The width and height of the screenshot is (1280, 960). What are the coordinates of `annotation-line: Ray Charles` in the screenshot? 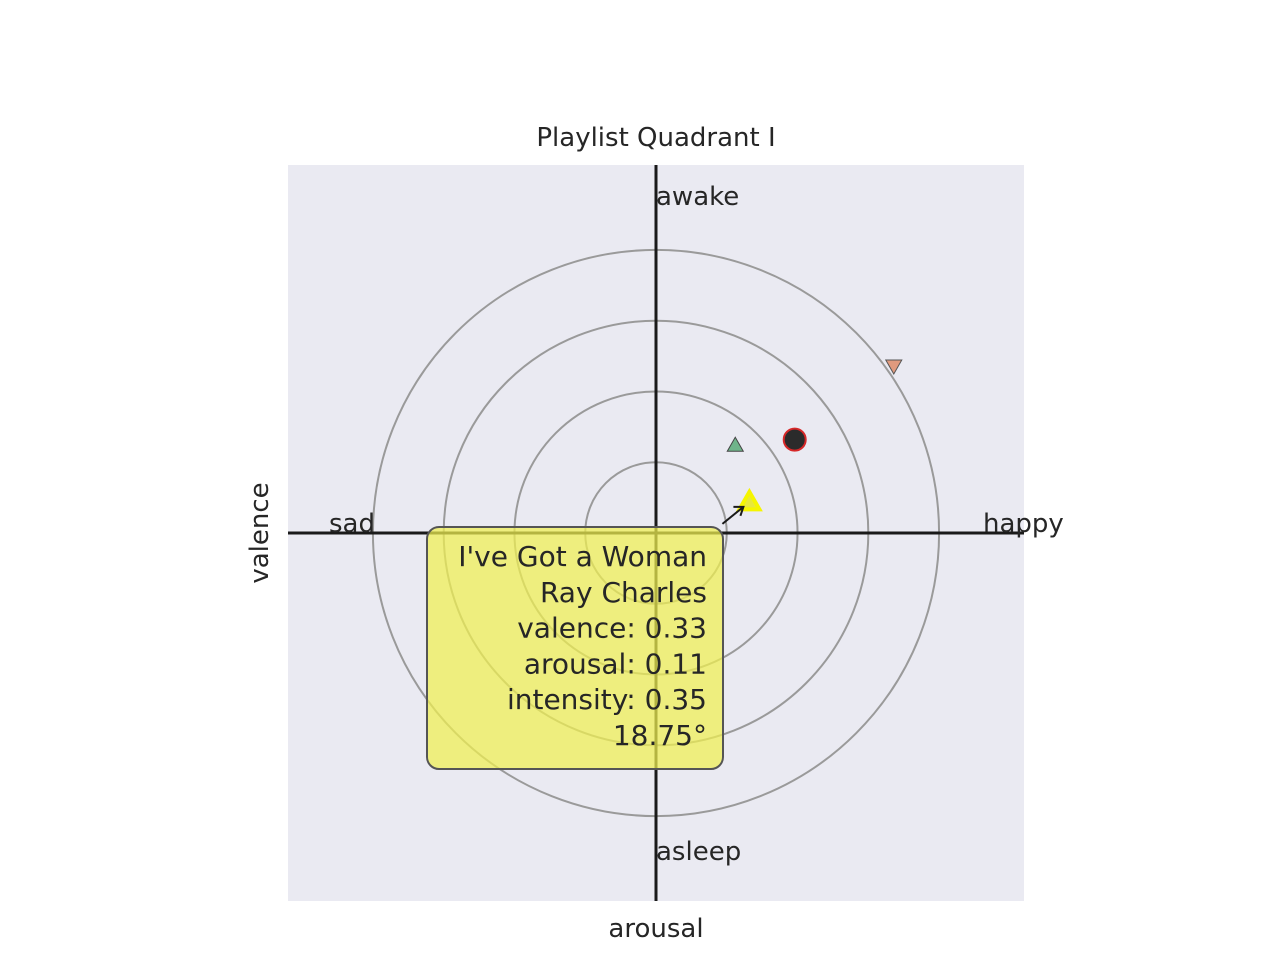 It's located at (623, 592).